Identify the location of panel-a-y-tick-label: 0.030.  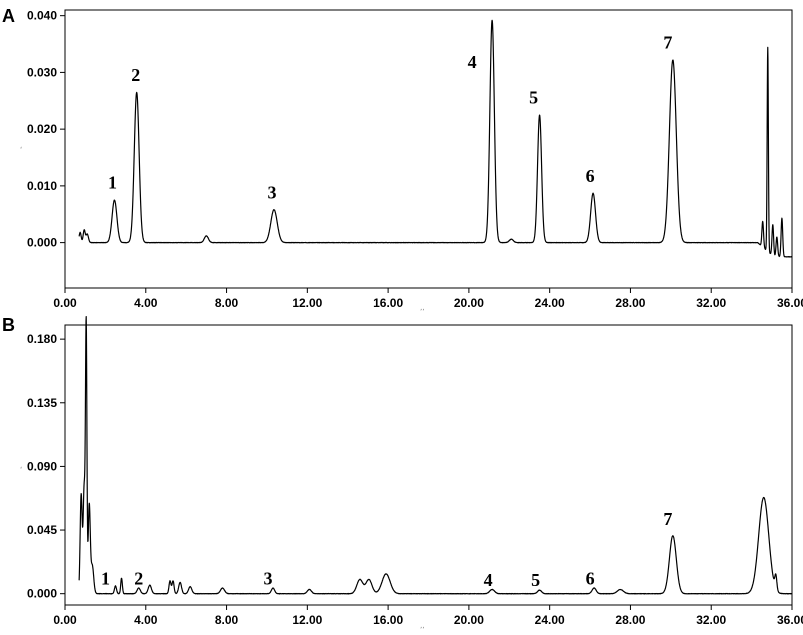
(42, 72).